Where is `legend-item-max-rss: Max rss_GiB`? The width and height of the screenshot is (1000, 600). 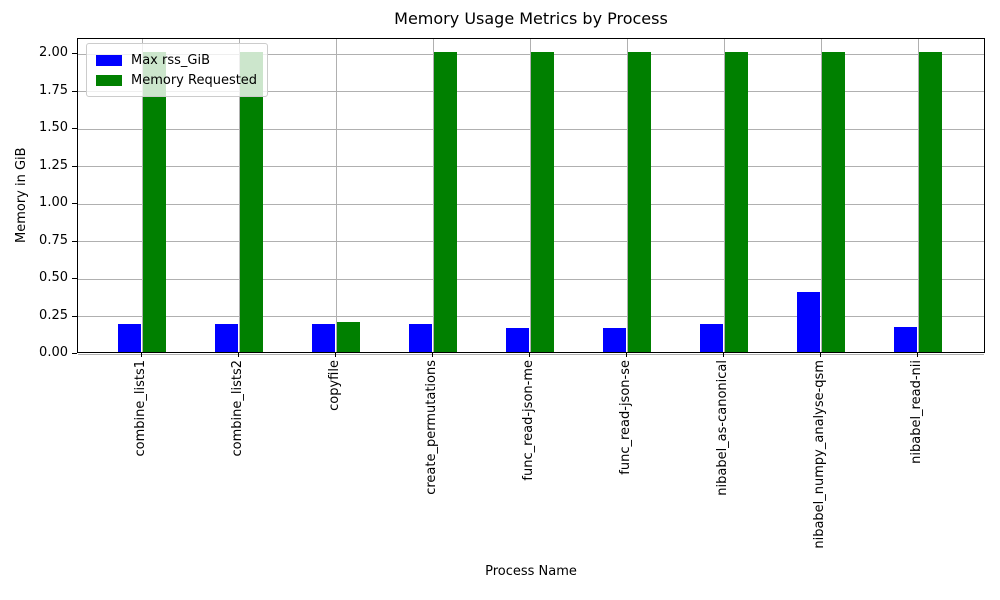 legend-item-max-rss: Max rss_GiB is located at coordinates (176, 60).